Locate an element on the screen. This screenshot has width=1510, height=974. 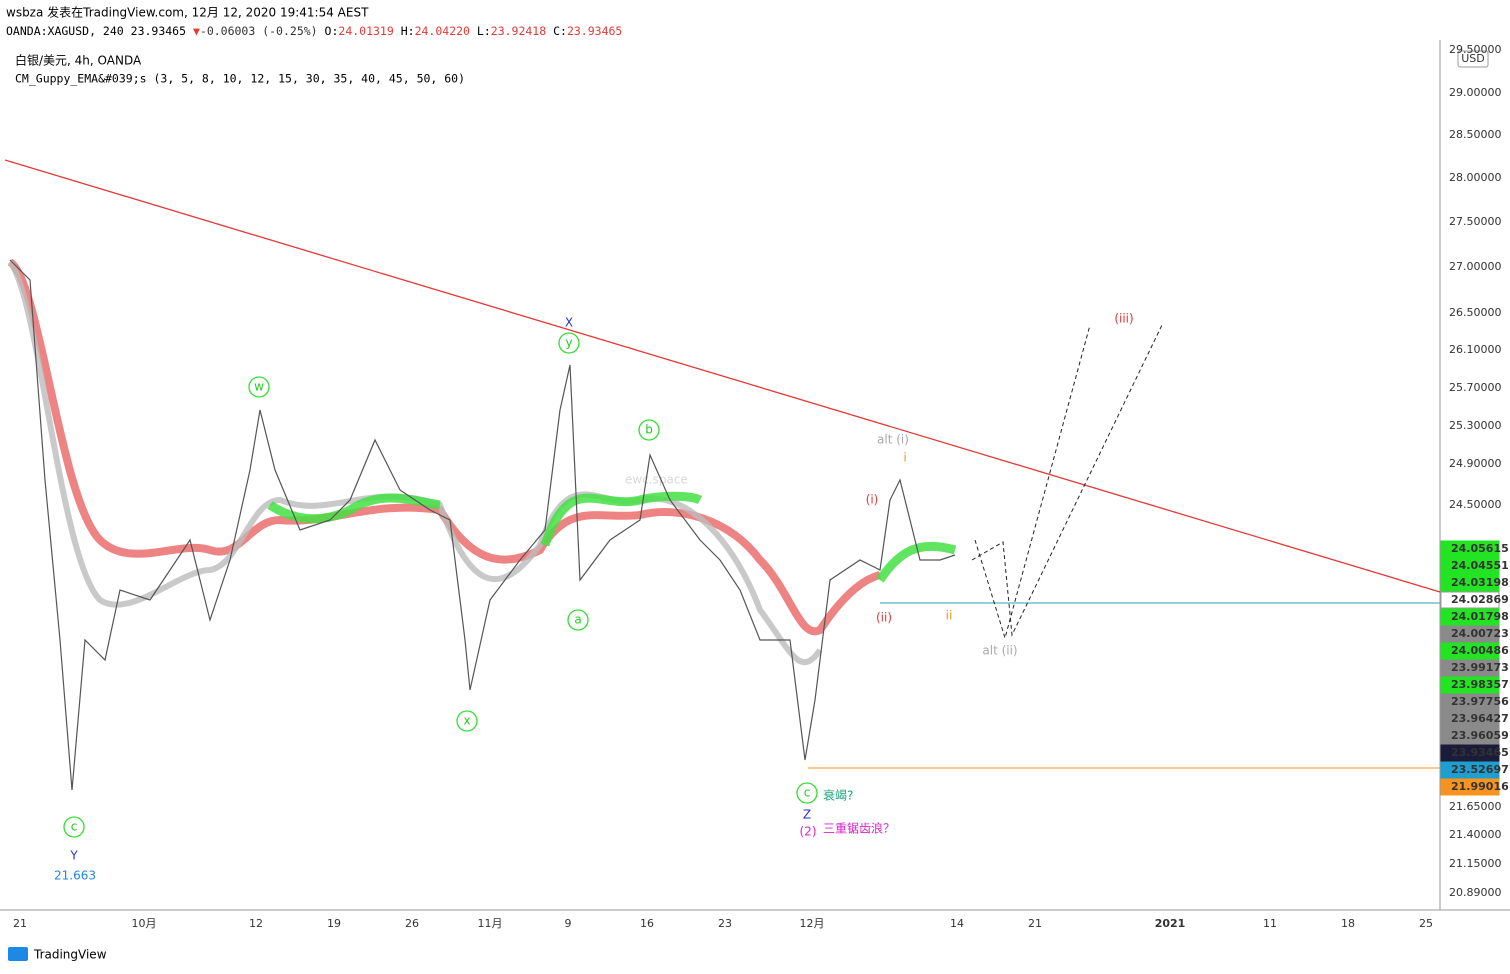
wave-label: alt (ii) is located at coordinates (999, 651).